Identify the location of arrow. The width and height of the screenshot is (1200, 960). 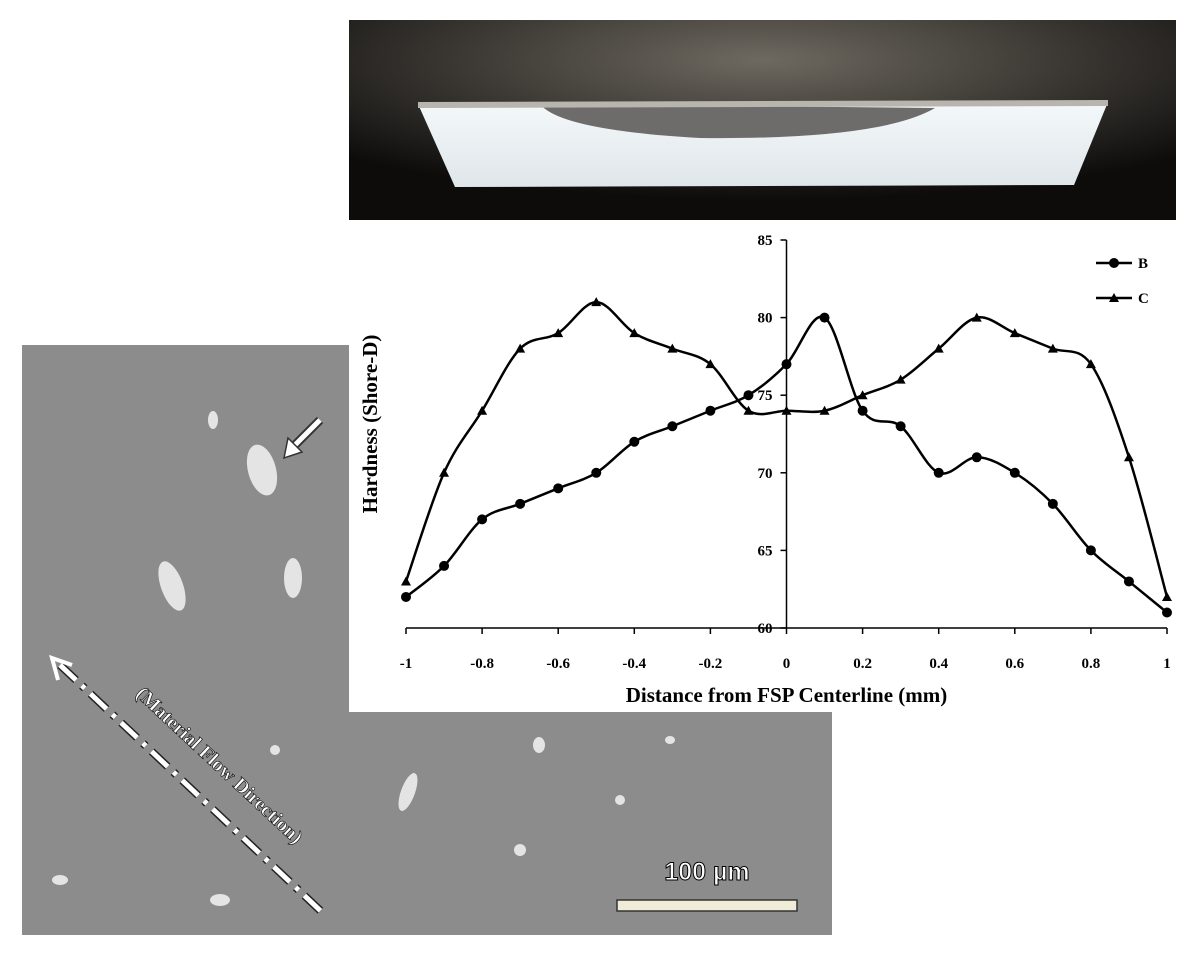
(303, 438).